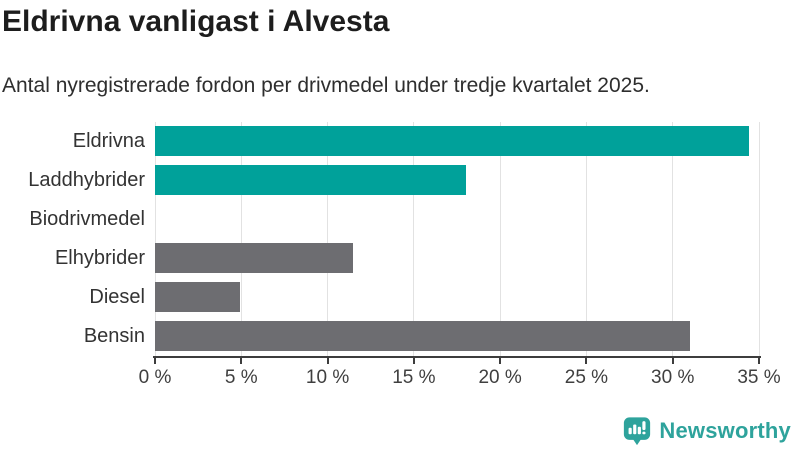 Image resolution: width=800 pixels, height=450 pixels. I want to click on x-axis-line, so click(457, 357).